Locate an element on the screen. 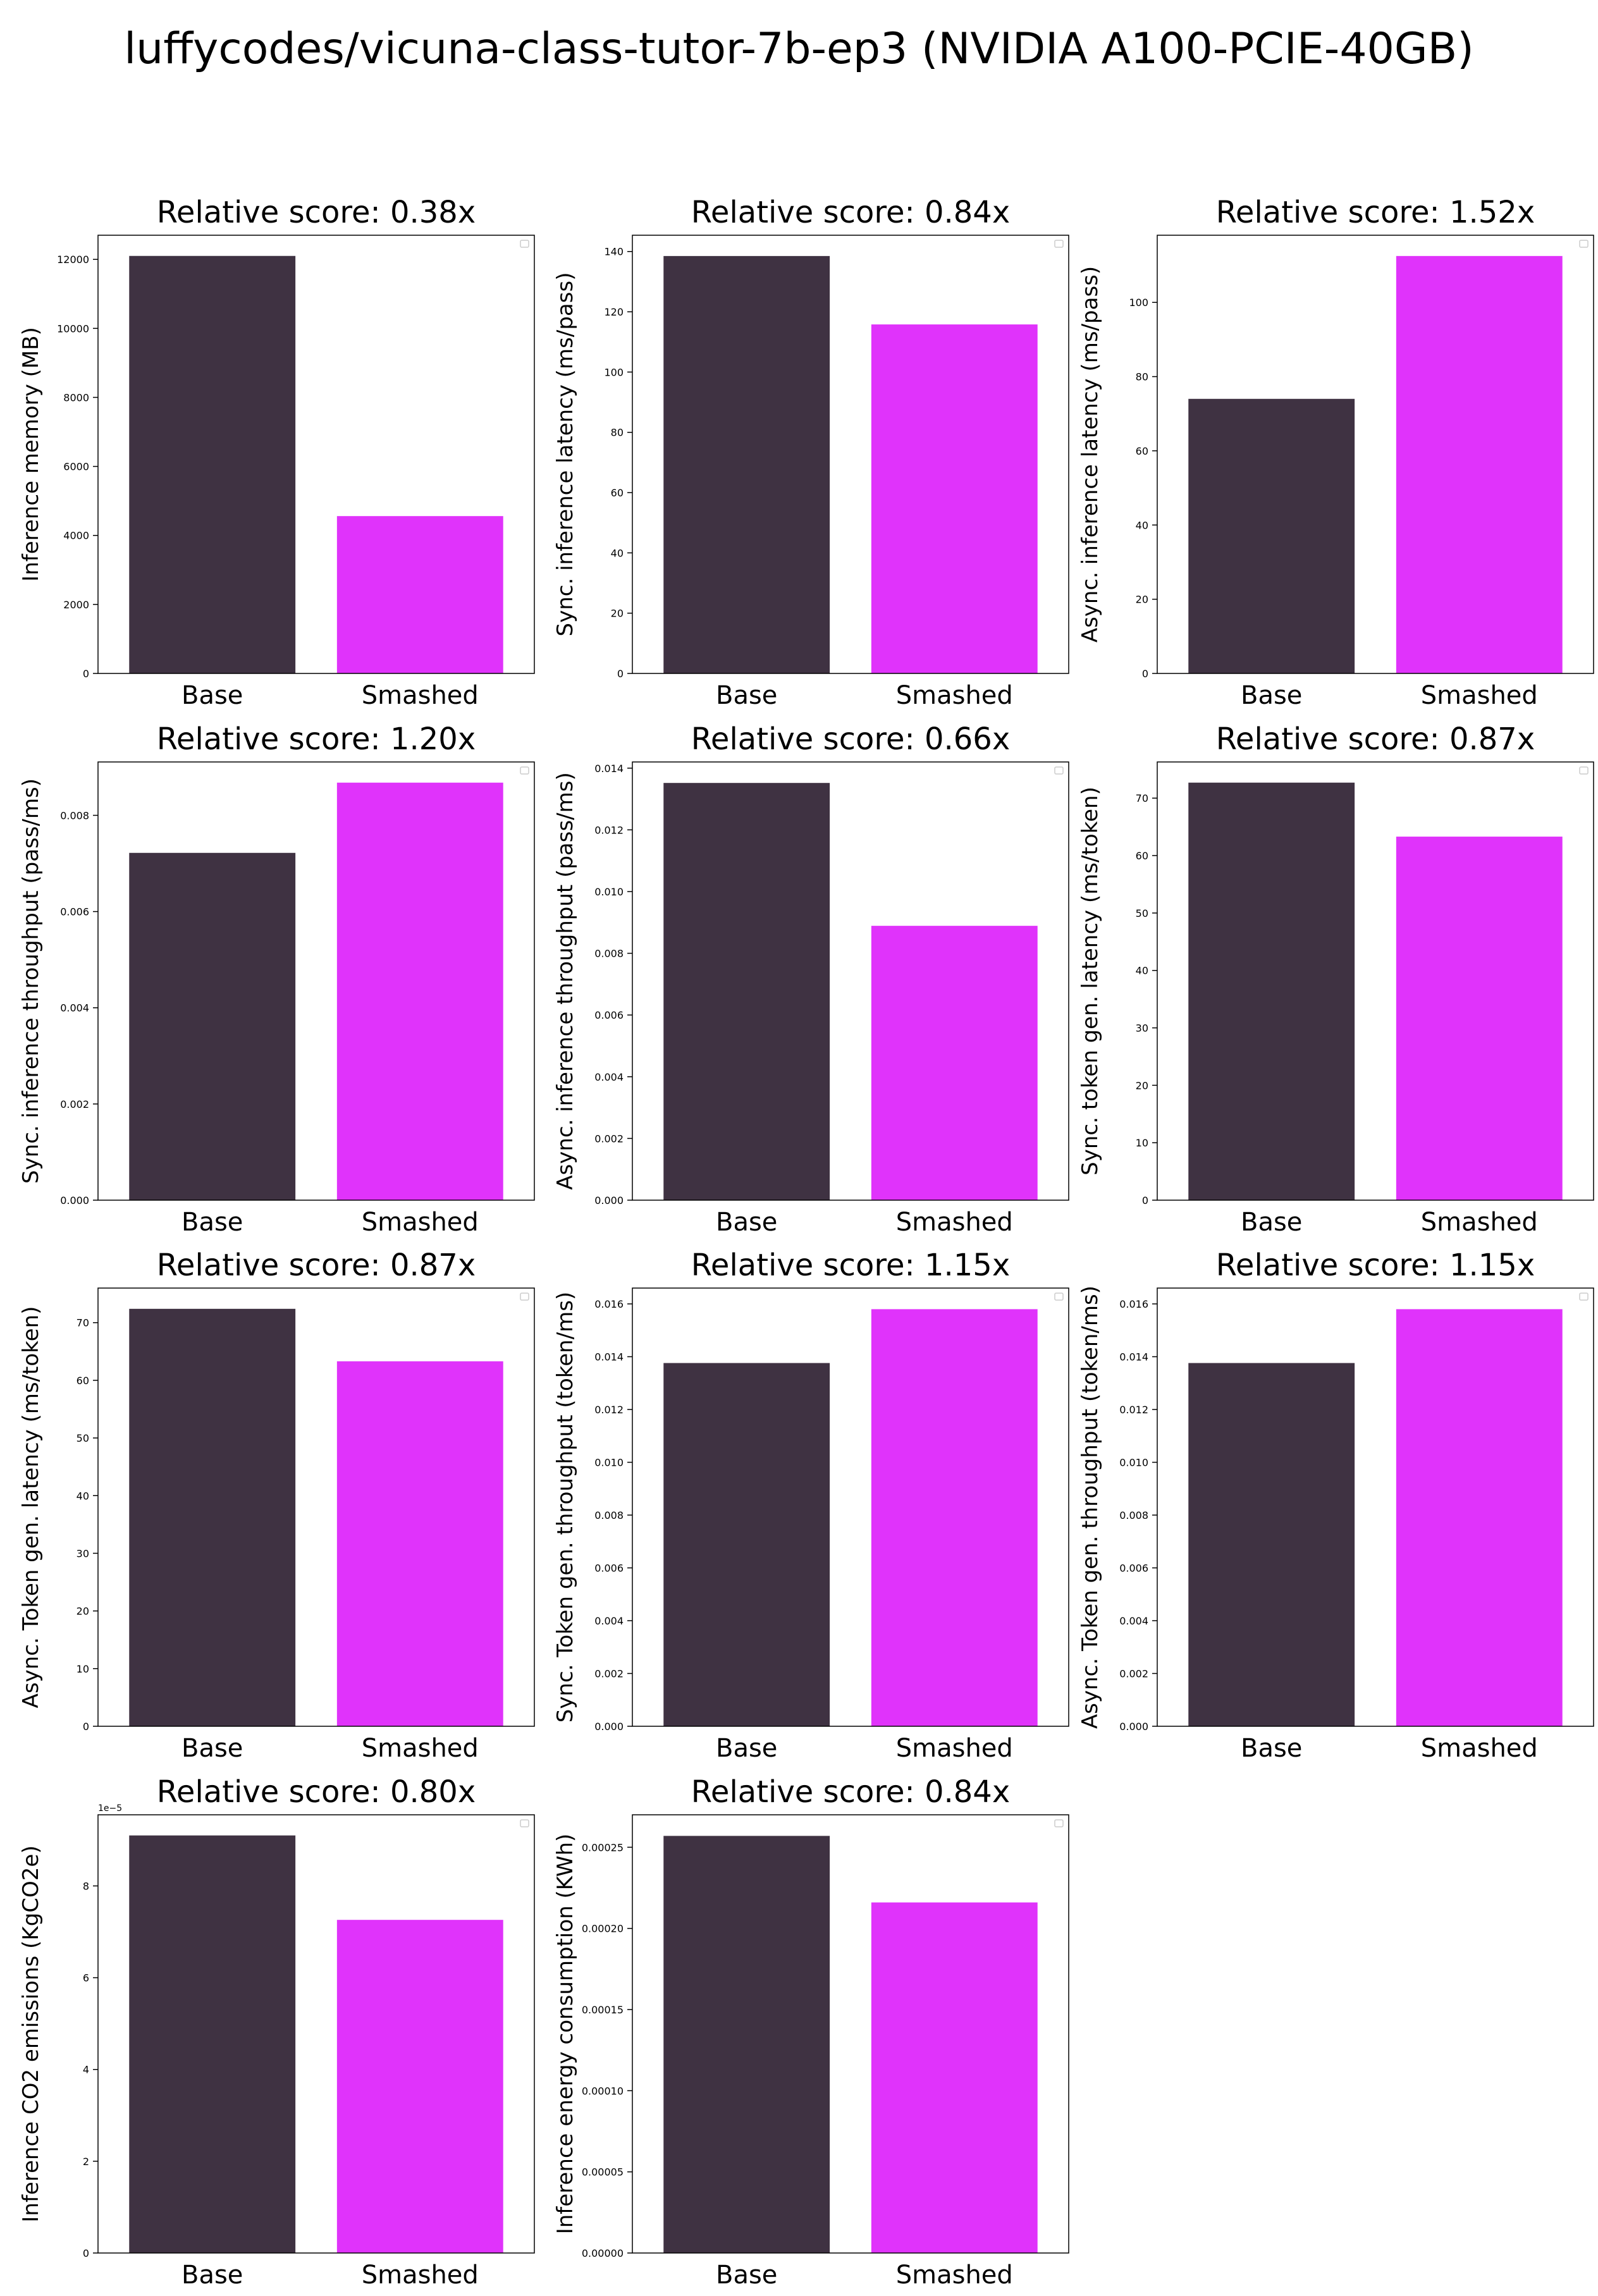 Image resolution: width=1598 pixels, height=2296 pixels. y-tick-label: 80 is located at coordinates (1142, 377).